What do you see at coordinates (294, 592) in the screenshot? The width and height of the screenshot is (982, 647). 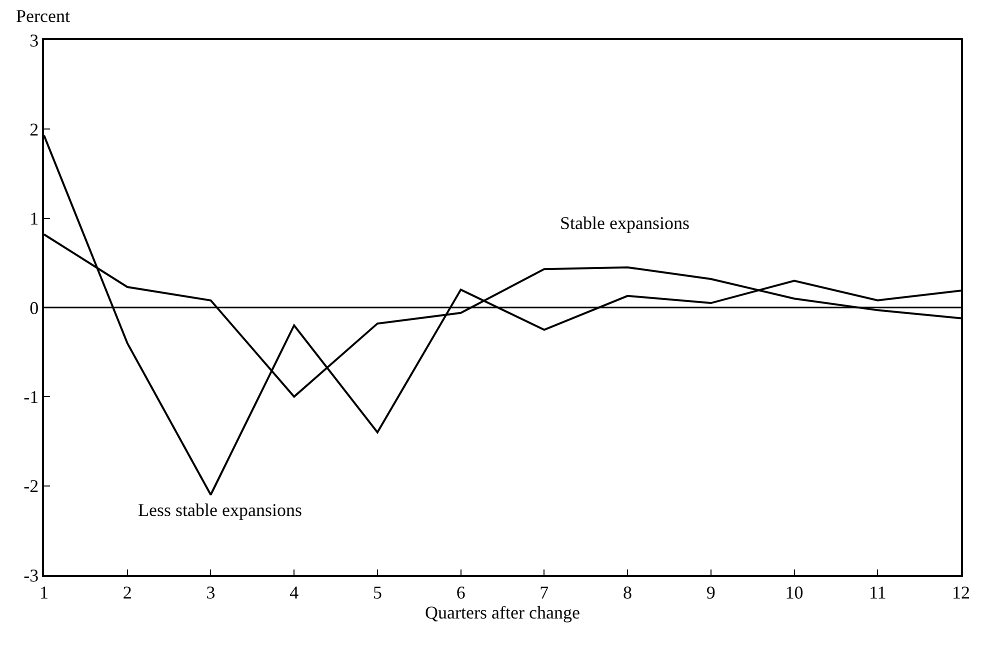 I see `x-tick-label: 4` at bounding box center [294, 592].